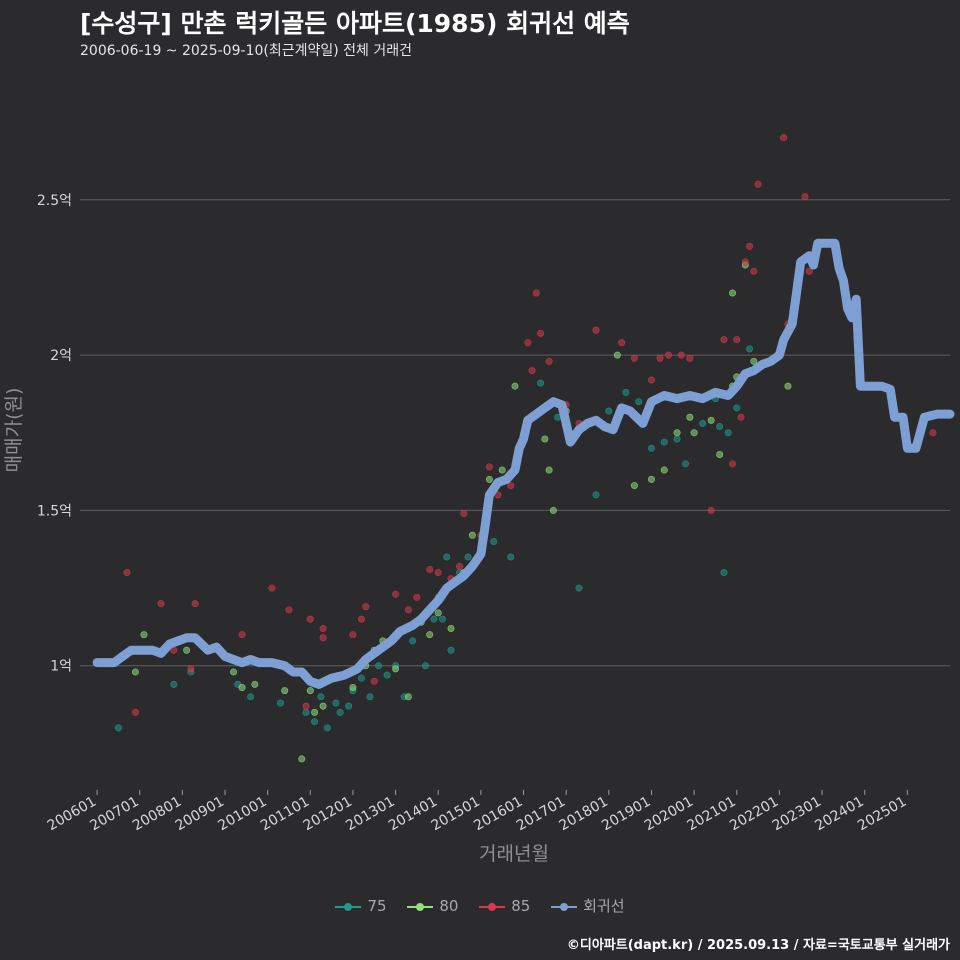 The image size is (960, 960). I want to click on y-axis-title: 매매가(원), so click(14, 430).